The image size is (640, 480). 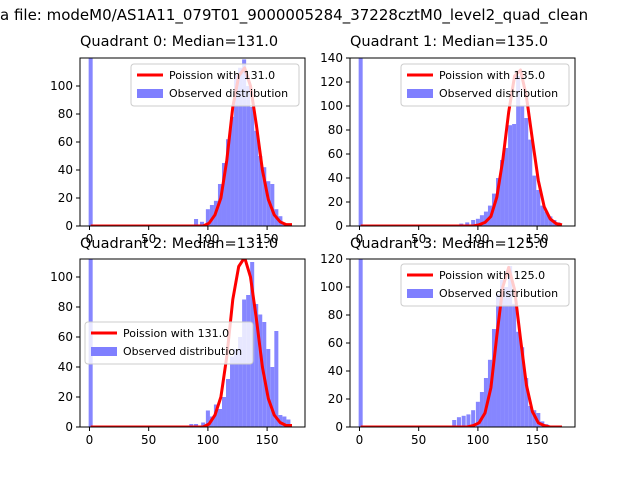 I want to click on panel-title-quadrant-3: Quadrant 3: Median=125.0, so click(x=449, y=244).